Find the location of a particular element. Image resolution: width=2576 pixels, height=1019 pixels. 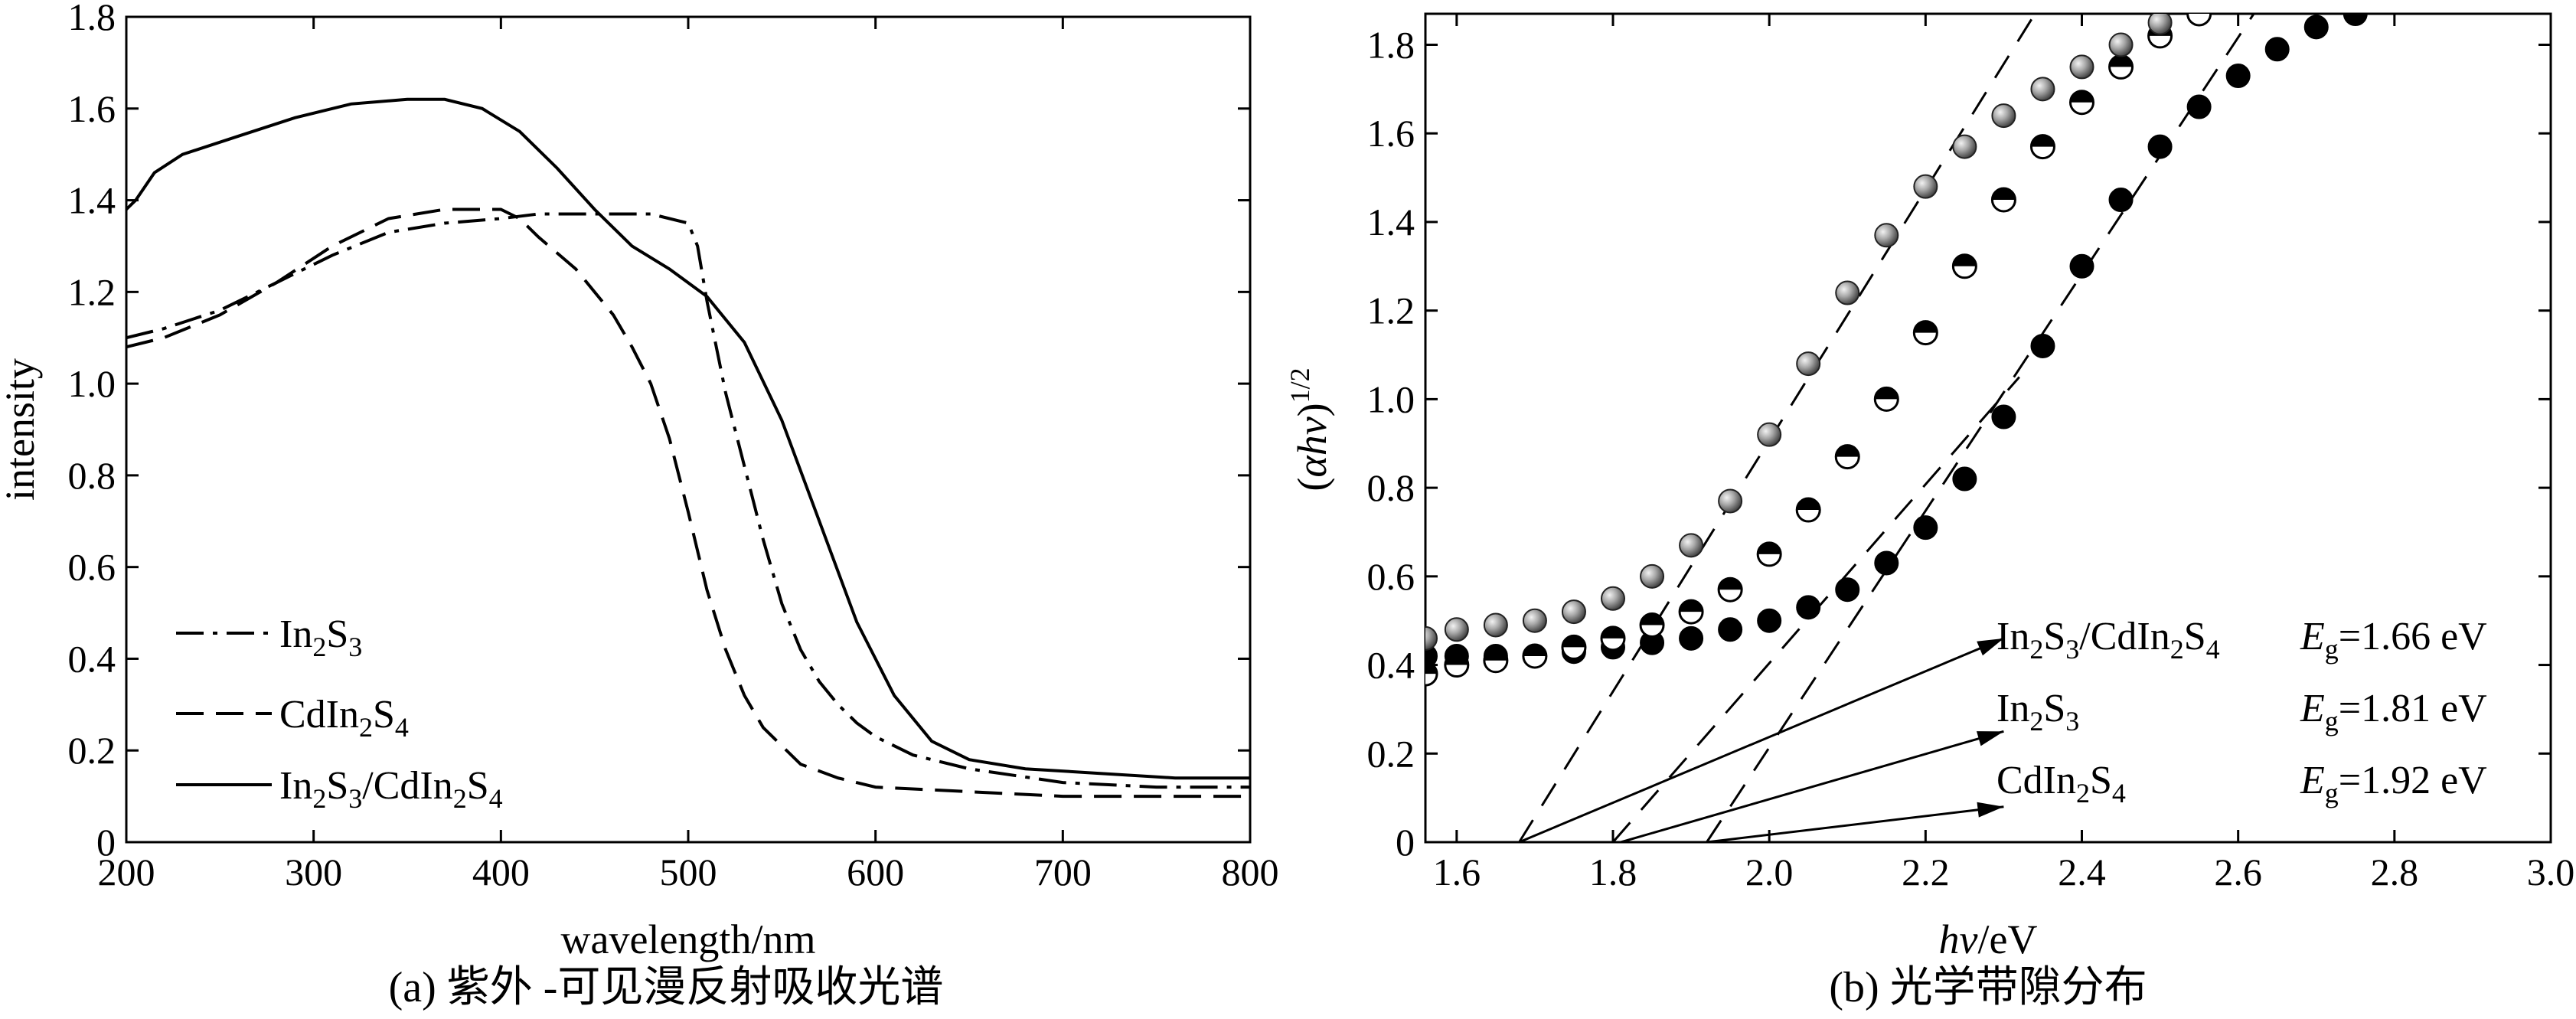

panel-b-x-tick-label: 2.0 is located at coordinates (1769, 872).